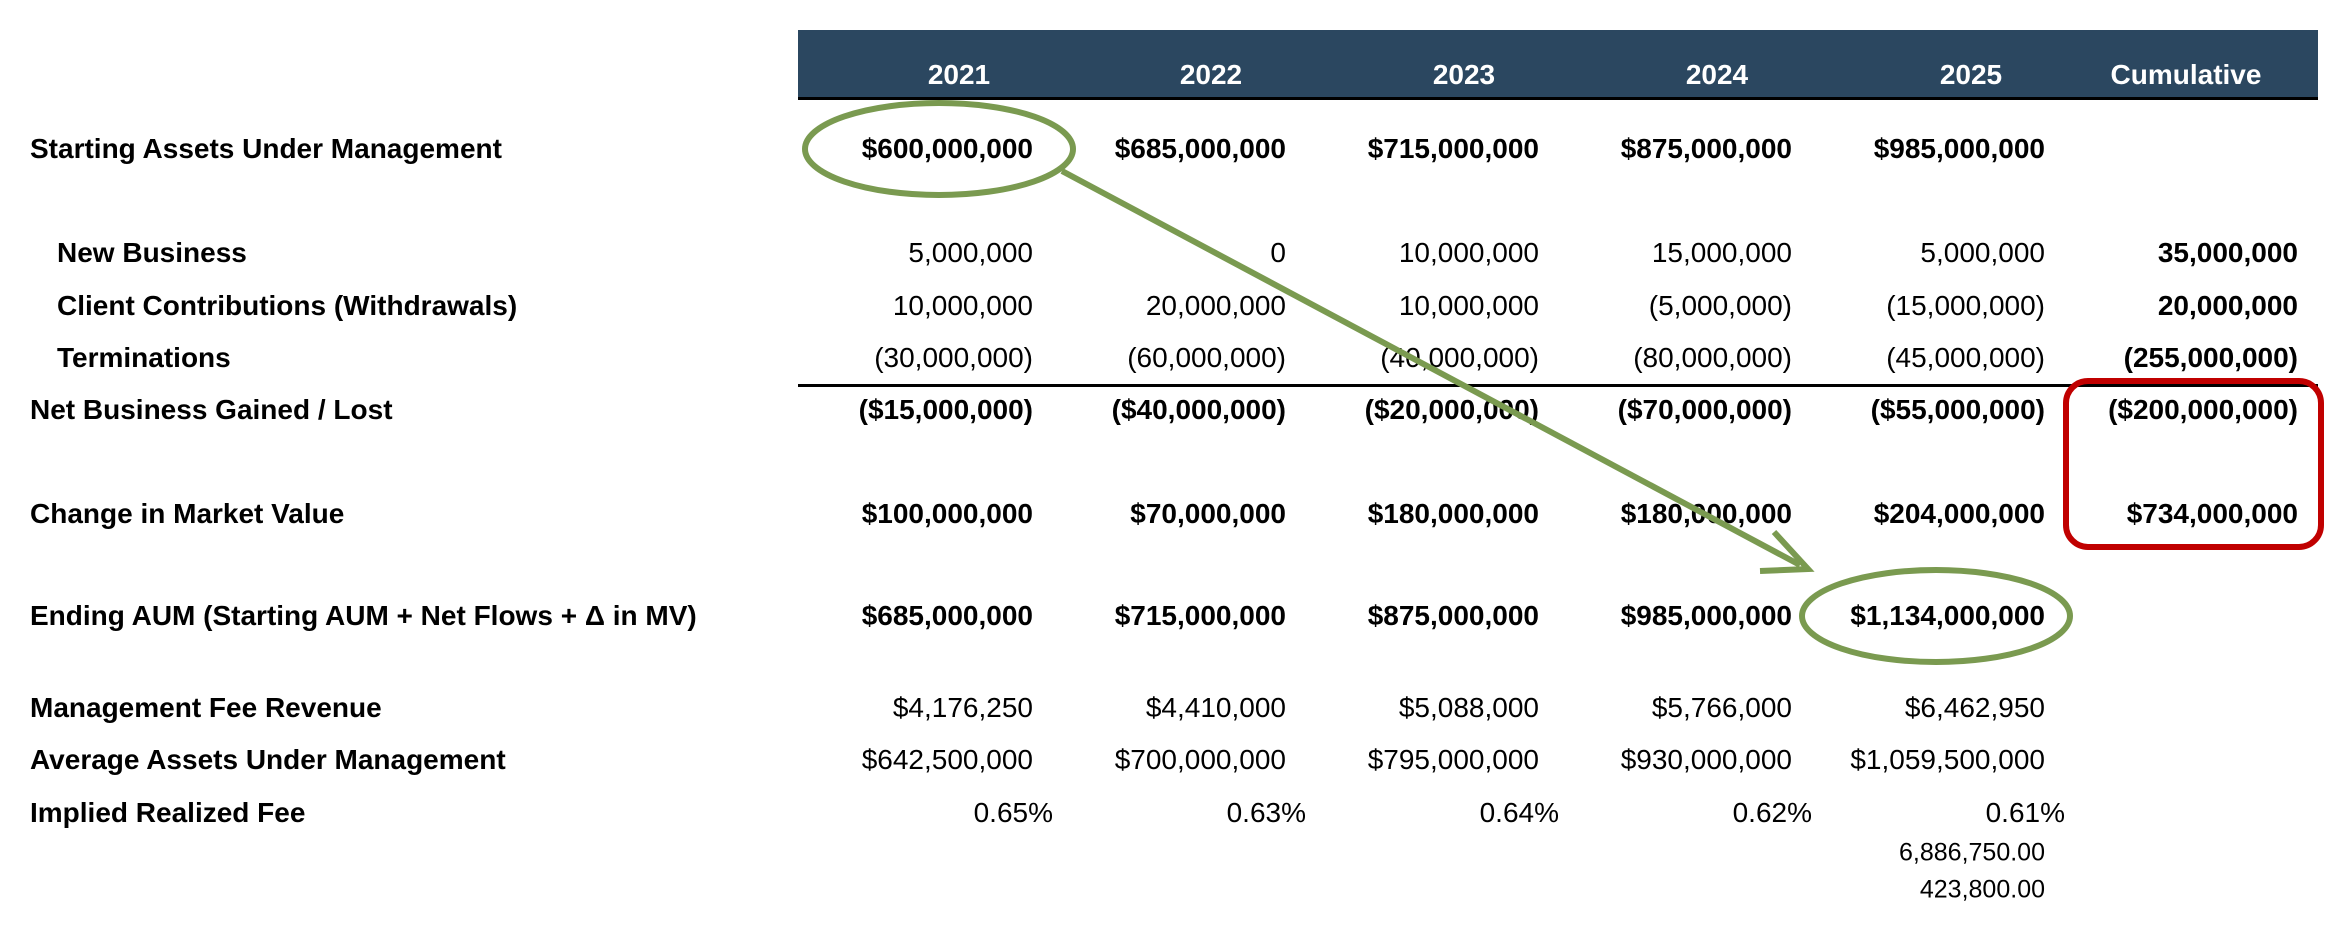  What do you see at coordinates (1947, 615) in the screenshot?
I see `table-cell: $1,134,000,000` at bounding box center [1947, 615].